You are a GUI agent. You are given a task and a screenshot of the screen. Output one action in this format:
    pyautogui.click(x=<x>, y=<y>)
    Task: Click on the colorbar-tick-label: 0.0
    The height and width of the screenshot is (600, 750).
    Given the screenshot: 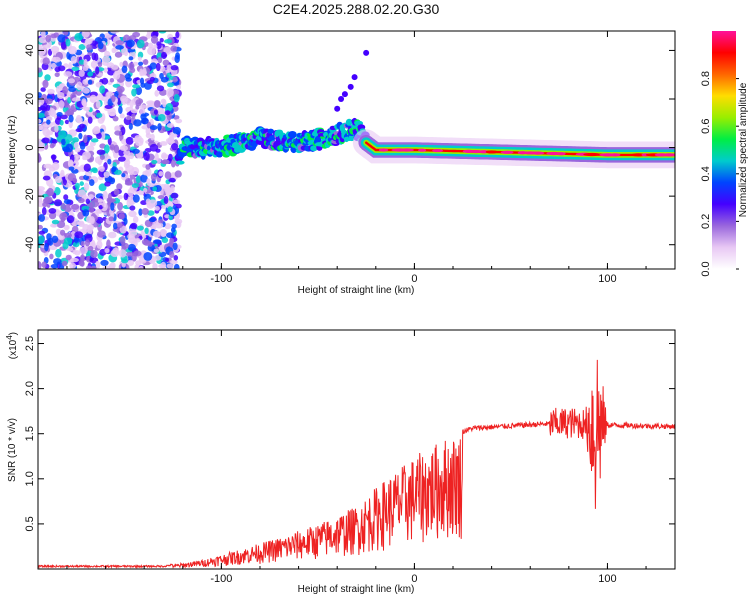 What is the action you would take?
    pyautogui.click(x=706, y=268)
    